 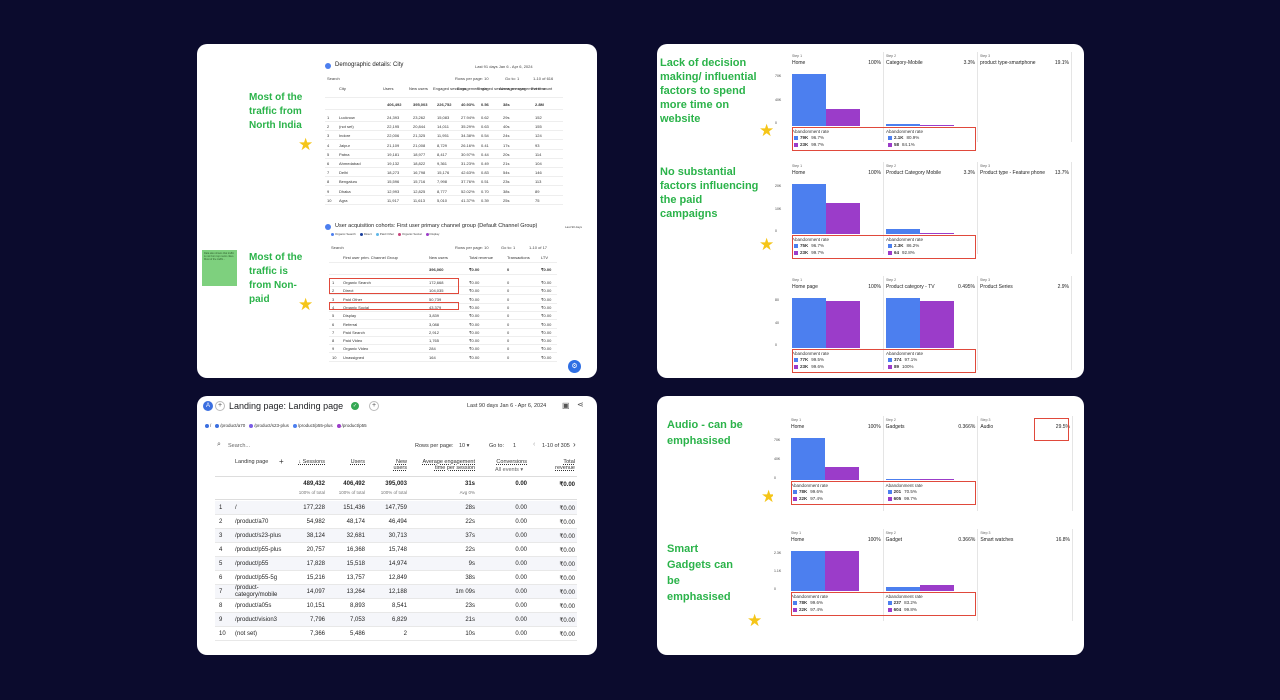 I want to click on table-row: 8 Paid Video 1,765 ₹0.00 0 ₹0.00, so click(x=443, y=341).